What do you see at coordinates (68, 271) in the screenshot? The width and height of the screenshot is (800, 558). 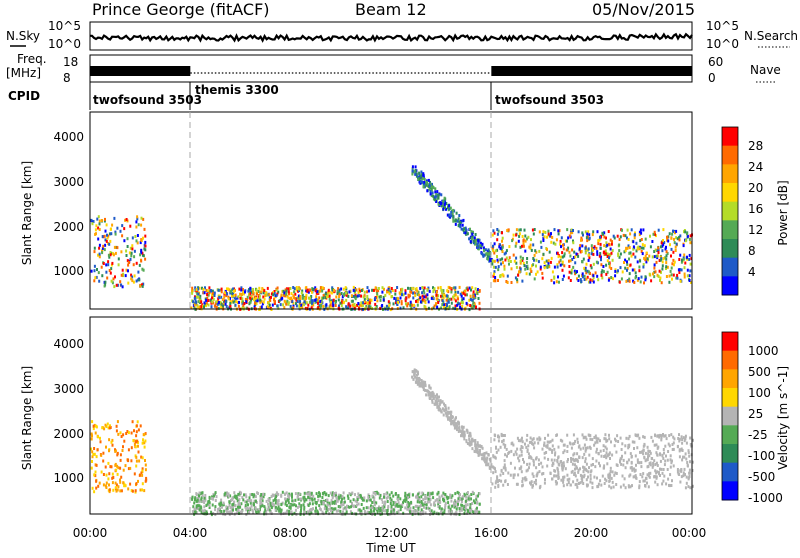 I see `power-ytick-1000: 1000` at bounding box center [68, 271].